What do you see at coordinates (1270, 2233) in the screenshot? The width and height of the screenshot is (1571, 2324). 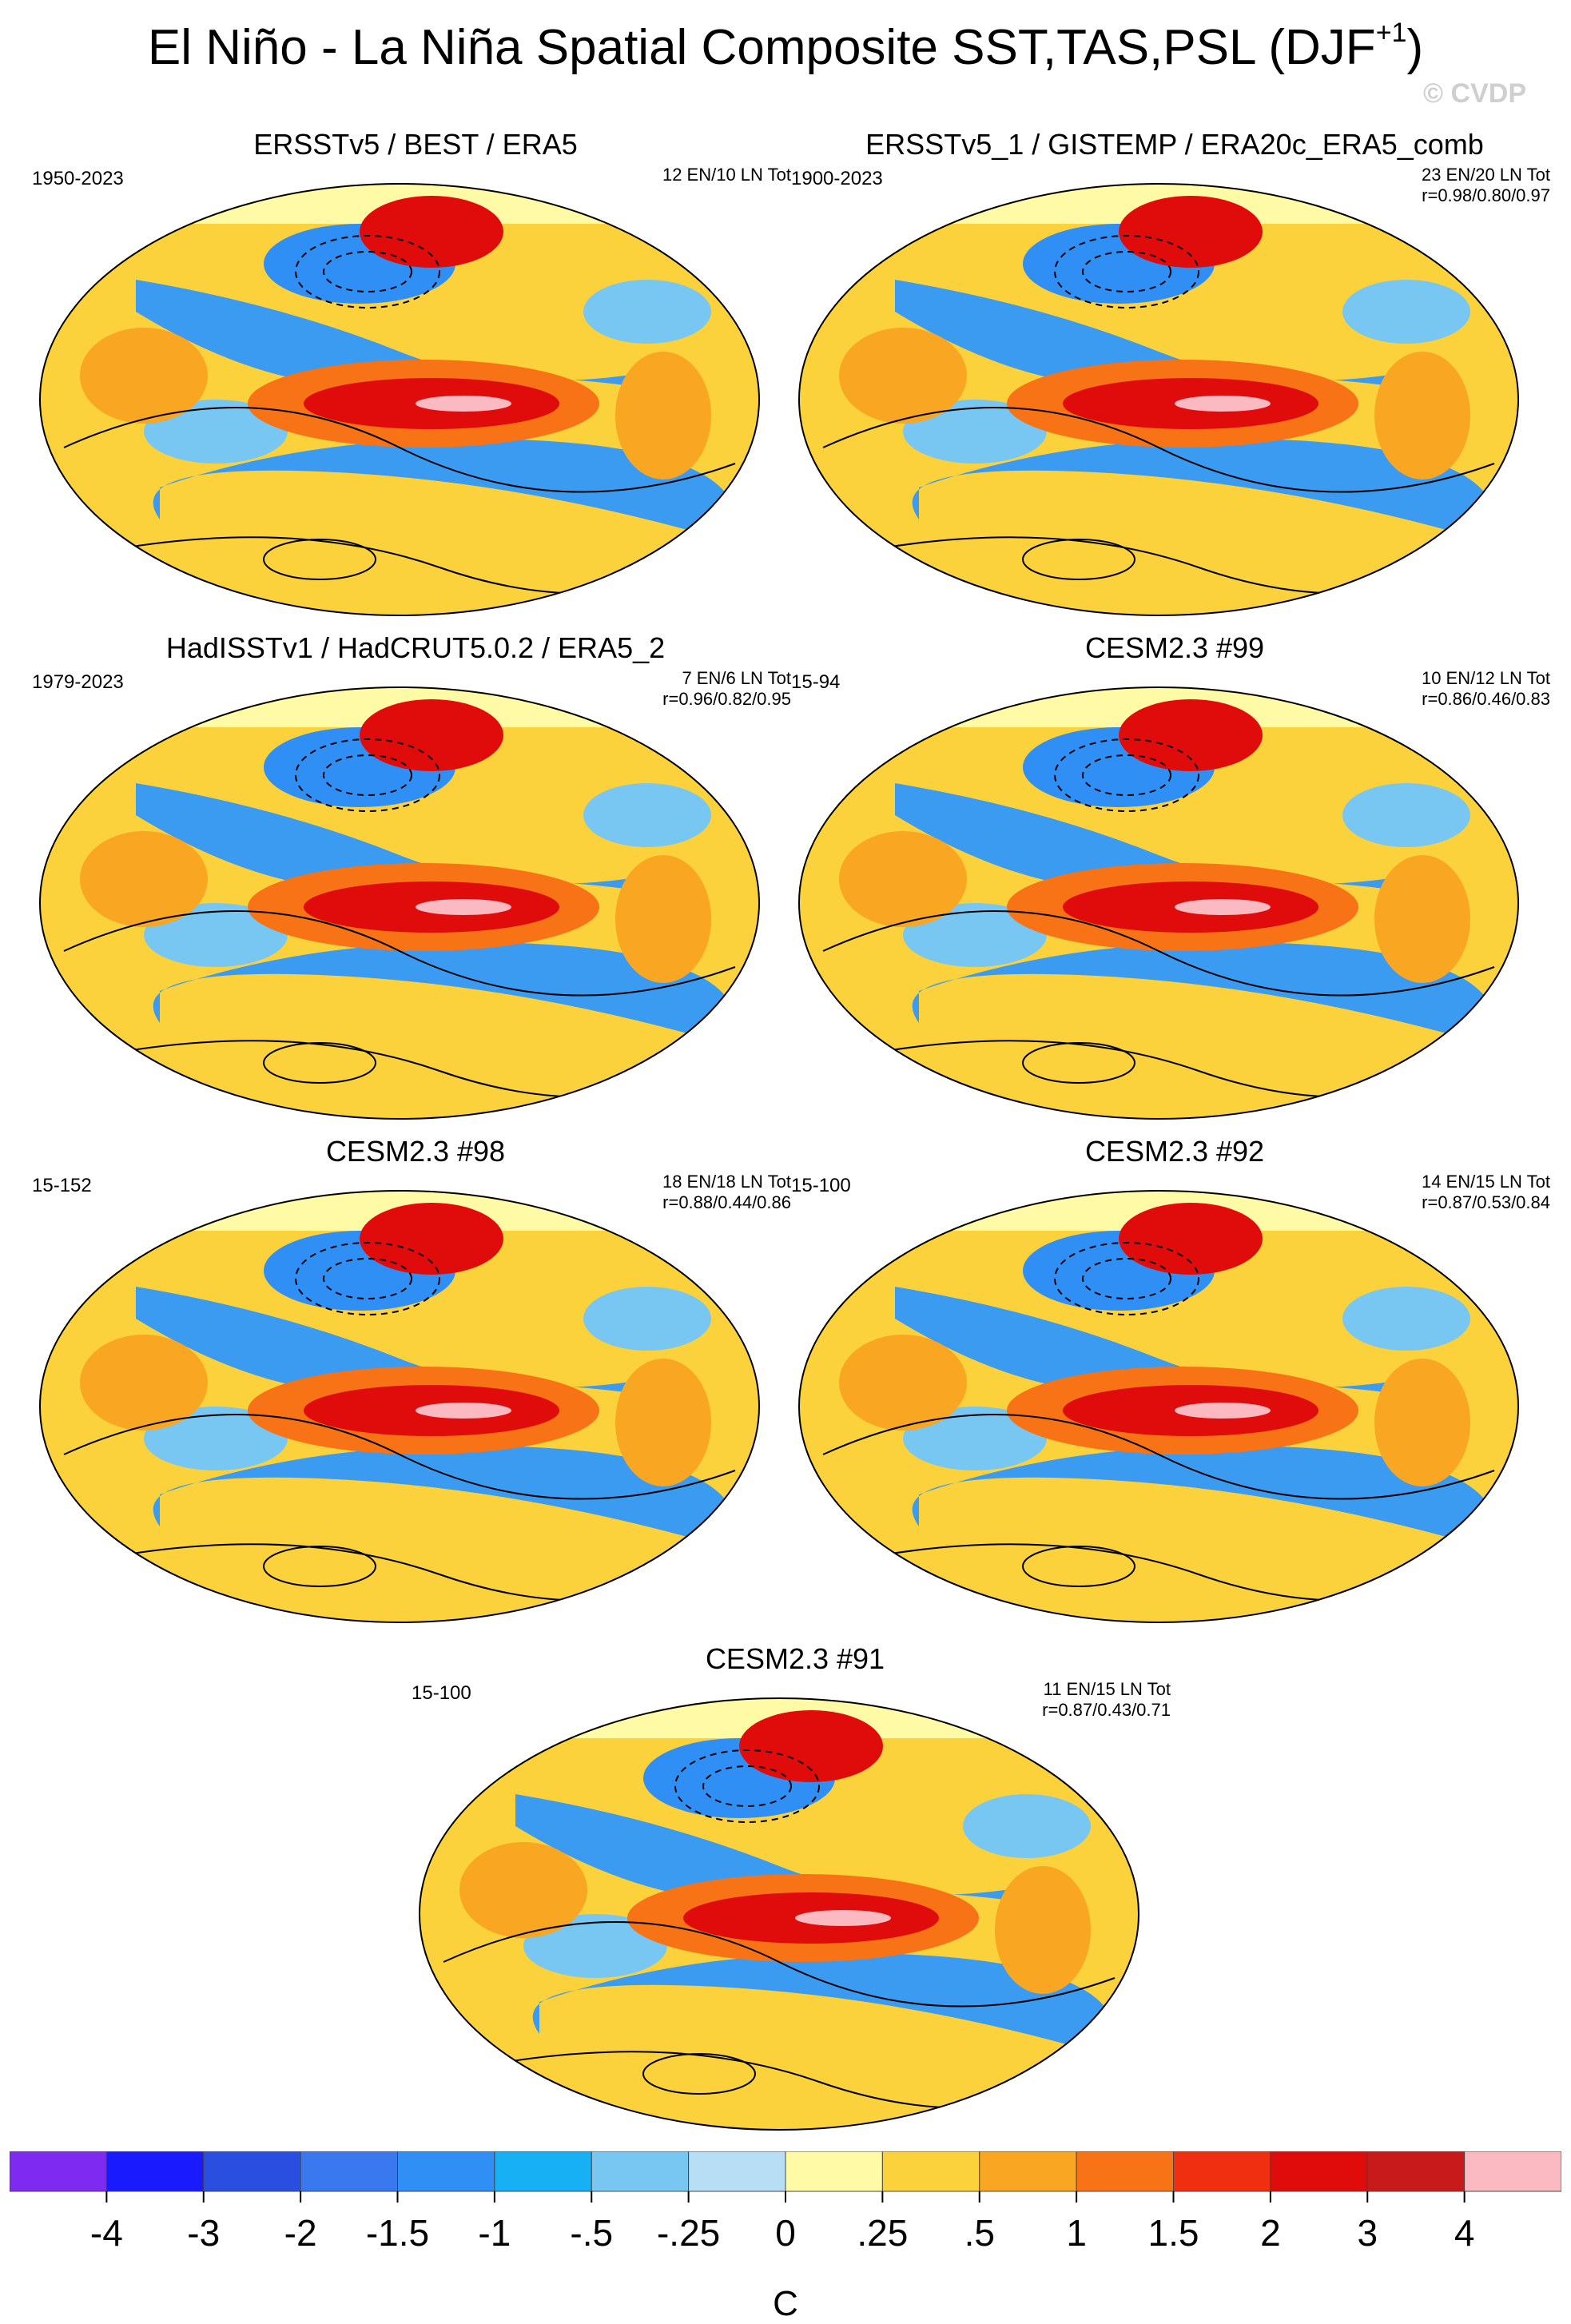 I see `colorbar-tick-label: 2` at bounding box center [1270, 2233].